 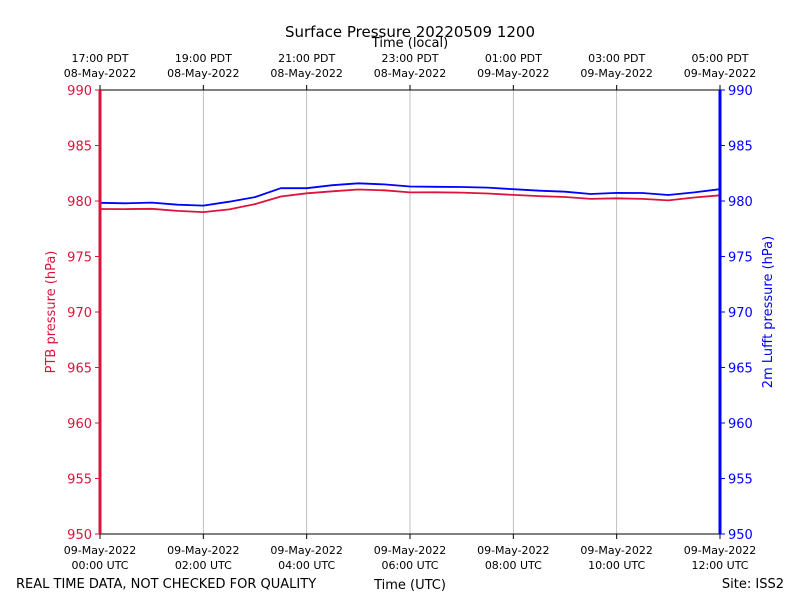 What do you see at coordinates (203, 58) in the screenshot?
I see `x-tick-label-top-time: 19:00 PDT` at bounding box center [203, 58].